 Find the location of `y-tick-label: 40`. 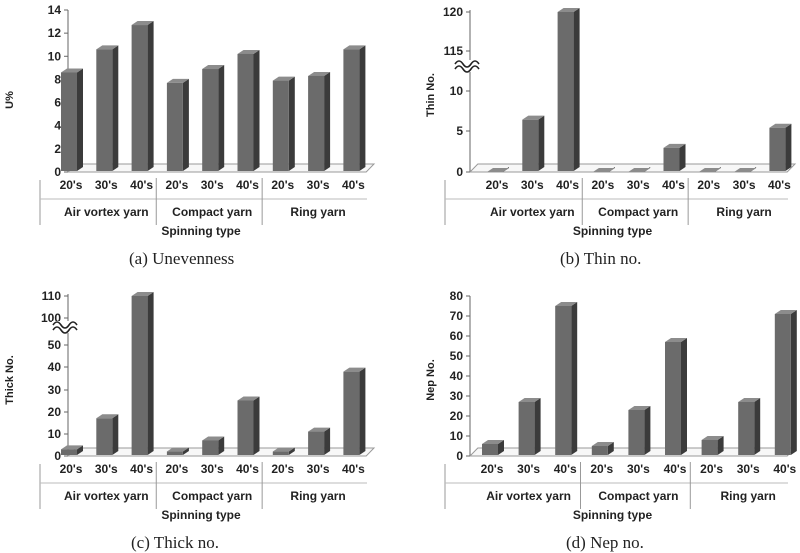

y-tick-label: 40 is located at coordinates (457, 376).